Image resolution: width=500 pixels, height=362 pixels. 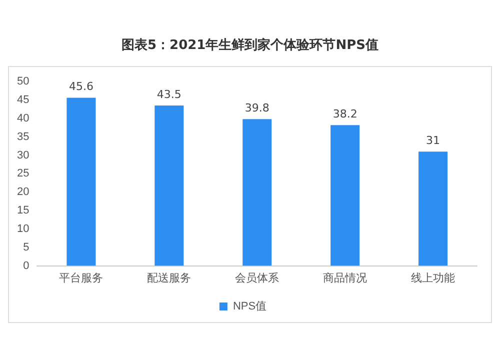 I want to click on y-tick-label: 25, so click(x=23, y=174).